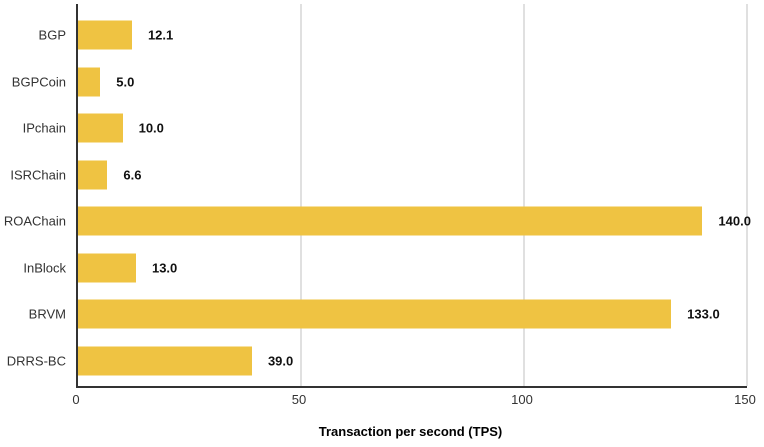  I want to click on value-label: 6.6, so click(132, 175).